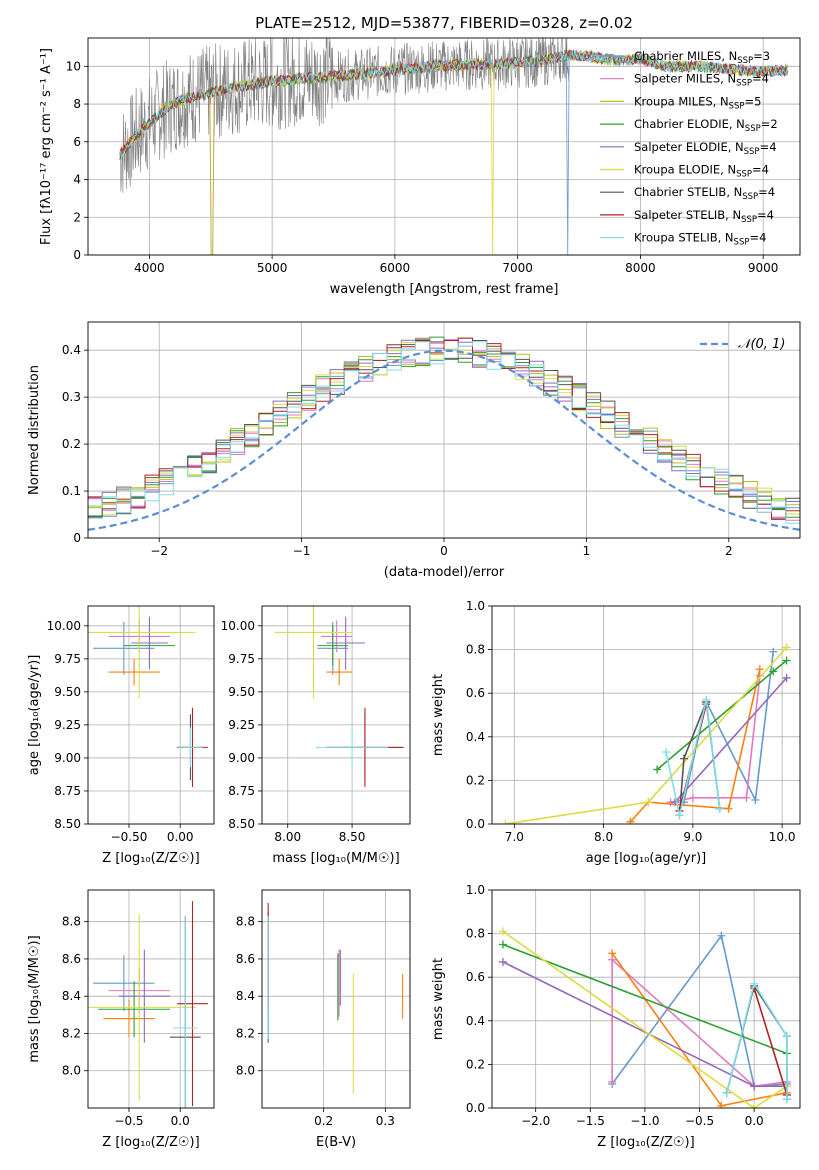 The height and width of the screenshot is (1170, 819). I want to click on legend-count: =2, so click(769, 124).